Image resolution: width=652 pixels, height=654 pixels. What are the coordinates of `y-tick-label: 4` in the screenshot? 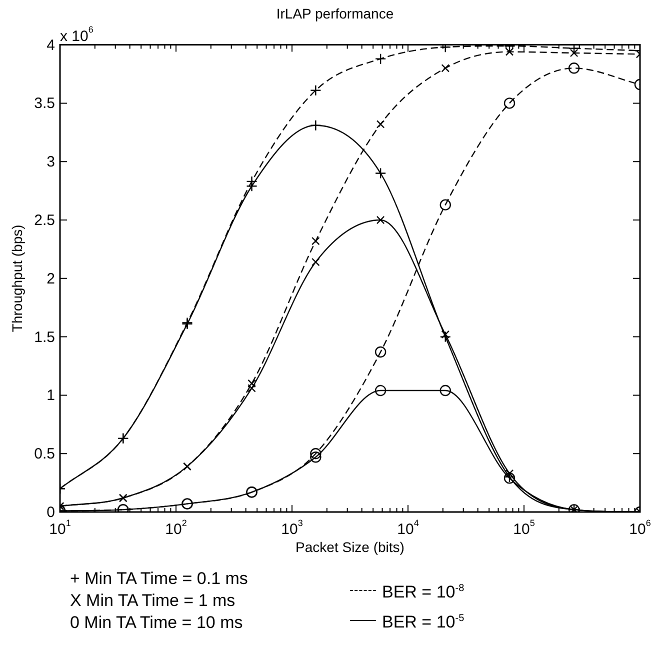 It's located at (50, 45).